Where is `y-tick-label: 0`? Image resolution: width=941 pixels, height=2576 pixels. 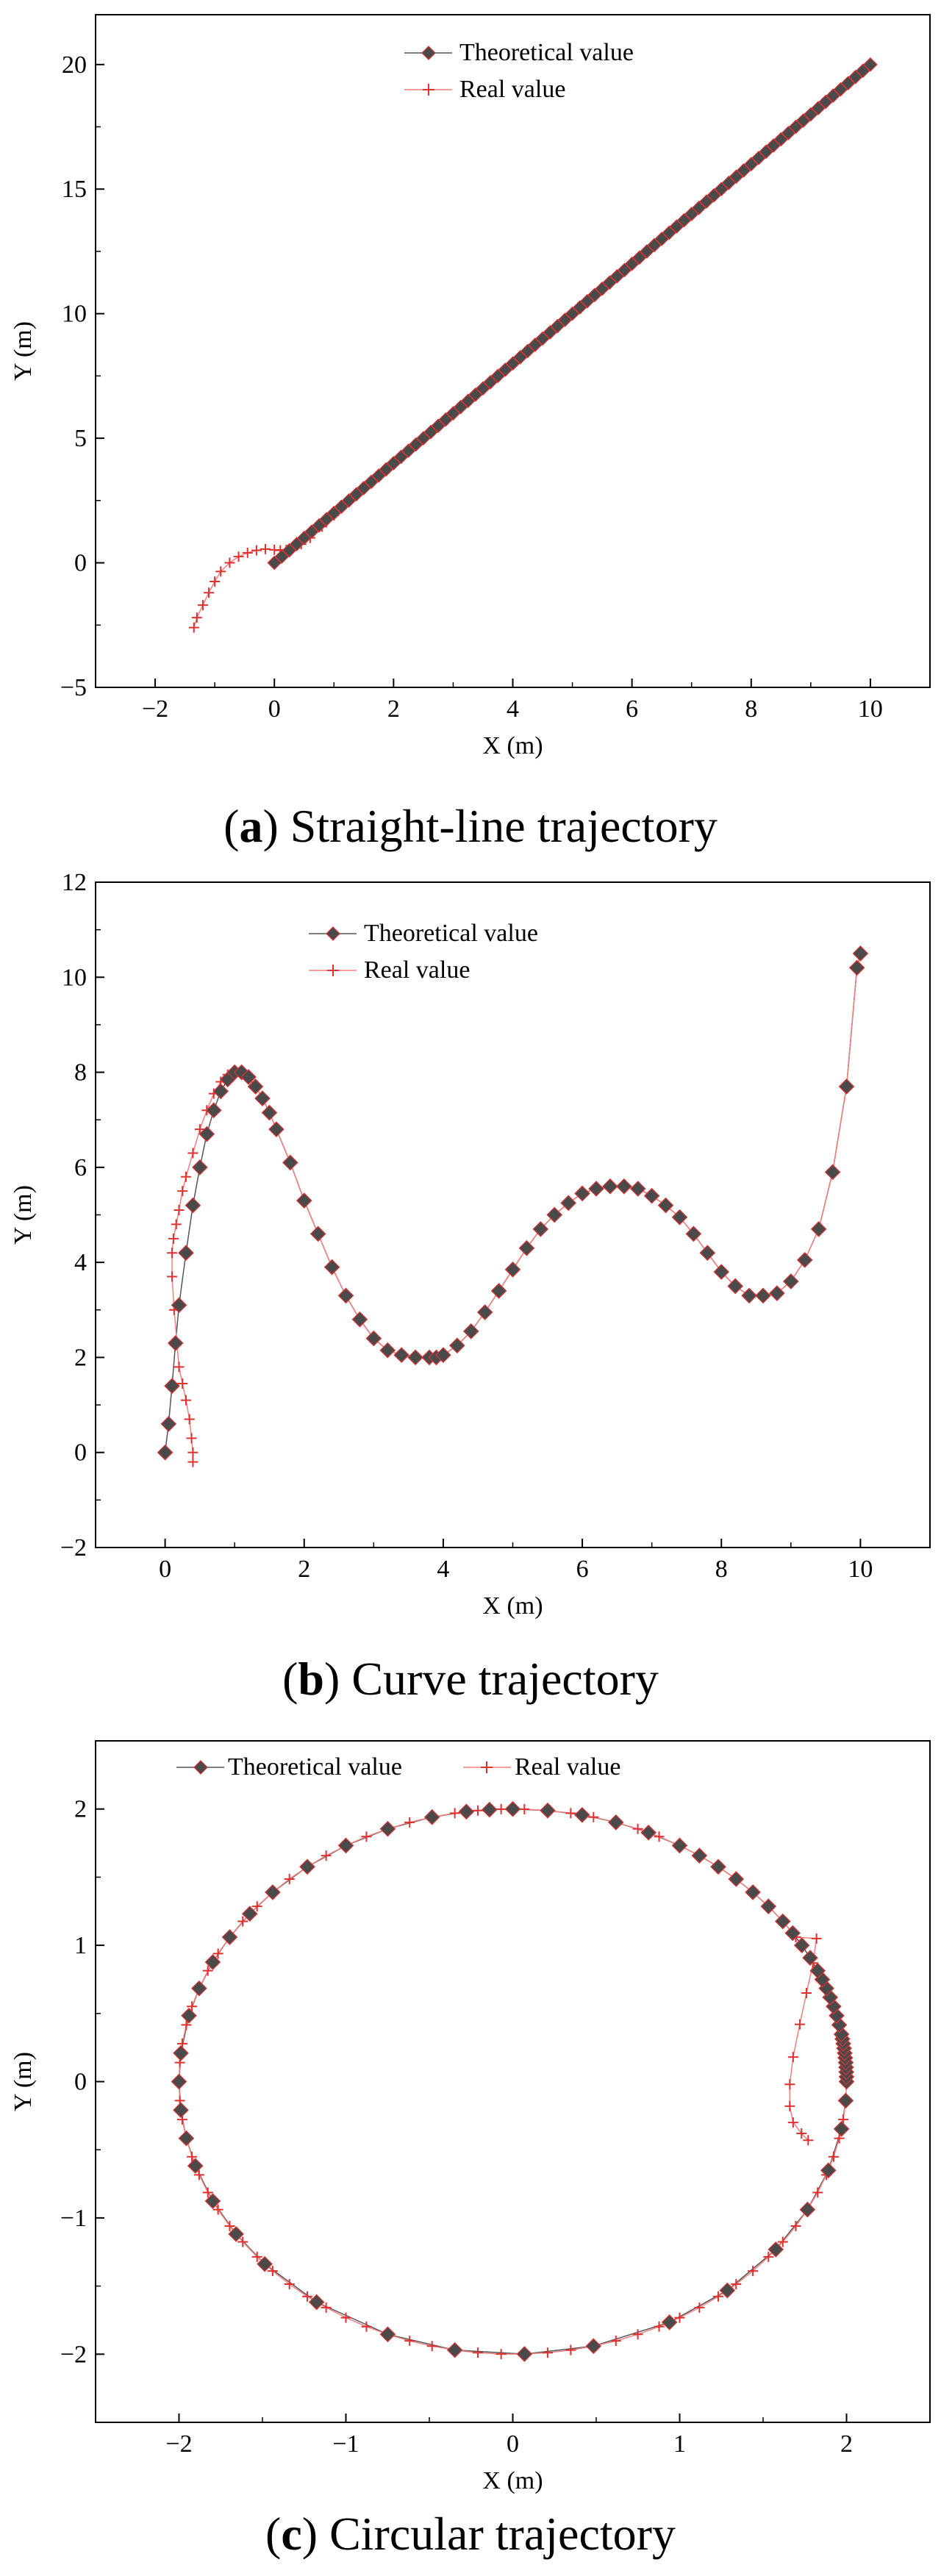
y-tick-label: 0 is located at coordinates (80, 563).